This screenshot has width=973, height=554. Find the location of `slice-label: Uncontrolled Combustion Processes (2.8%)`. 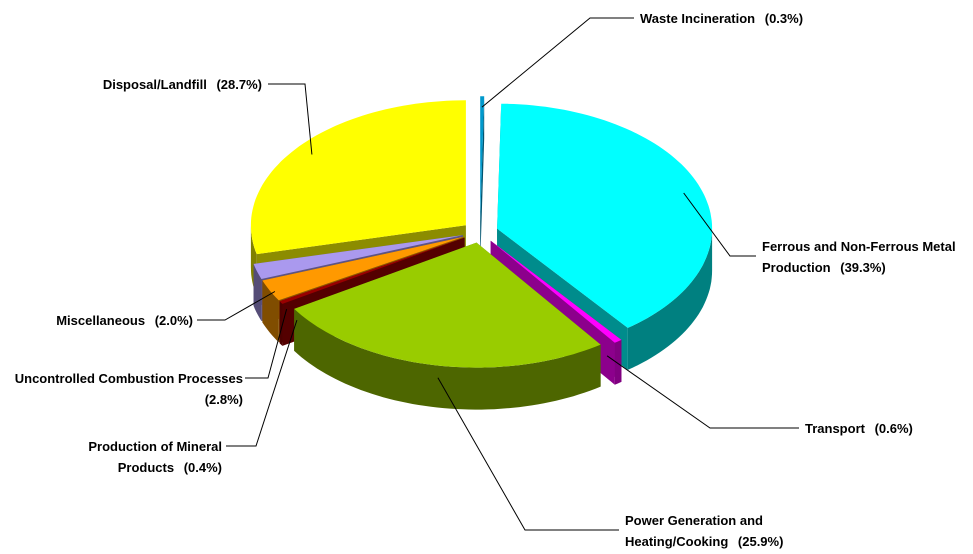

slice-label: Uncontrolled Combustion Processes (2.8%) is located at coordinates (124, 389).